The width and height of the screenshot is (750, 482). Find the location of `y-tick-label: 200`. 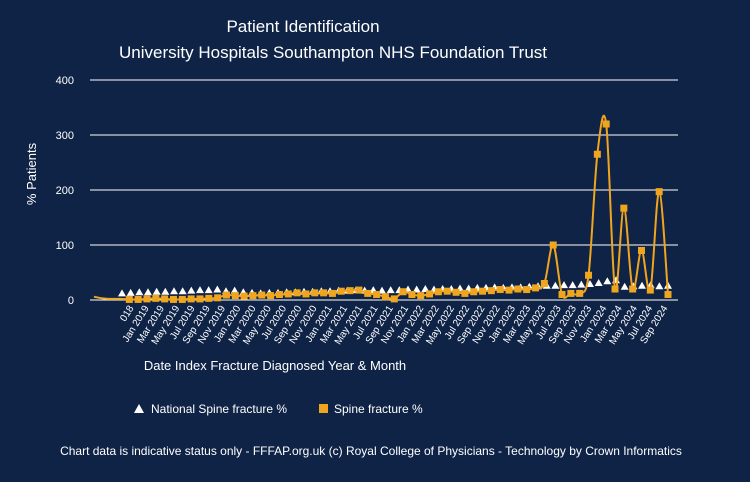

y-tick-label: 200 is located at coordinates (65, 191).